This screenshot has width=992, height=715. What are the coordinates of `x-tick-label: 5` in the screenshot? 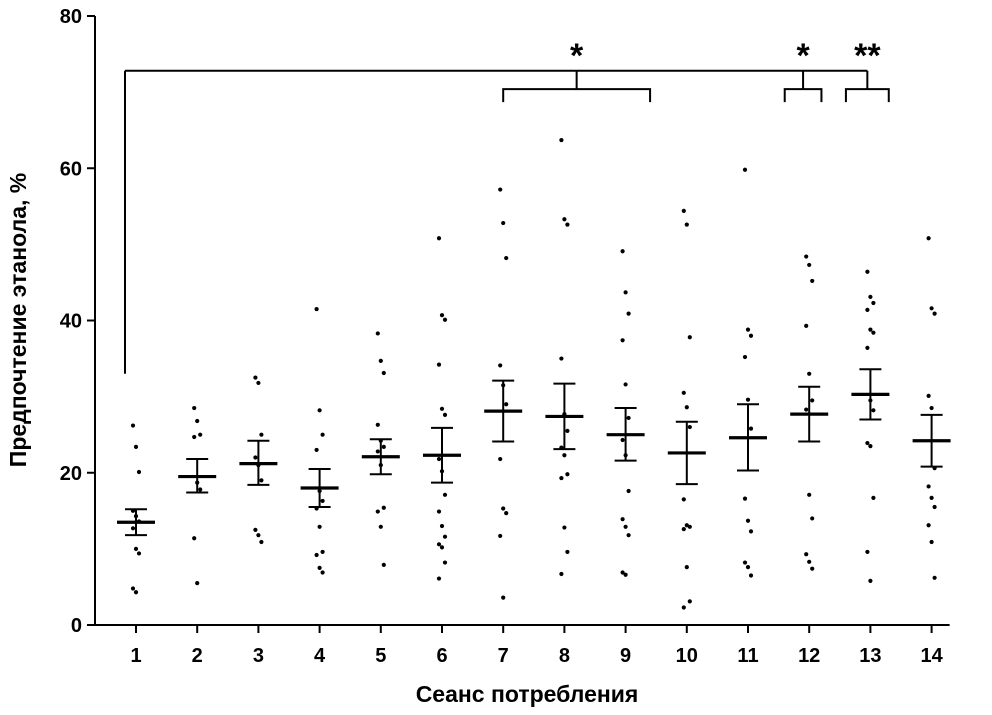 It's located at (380, 656).